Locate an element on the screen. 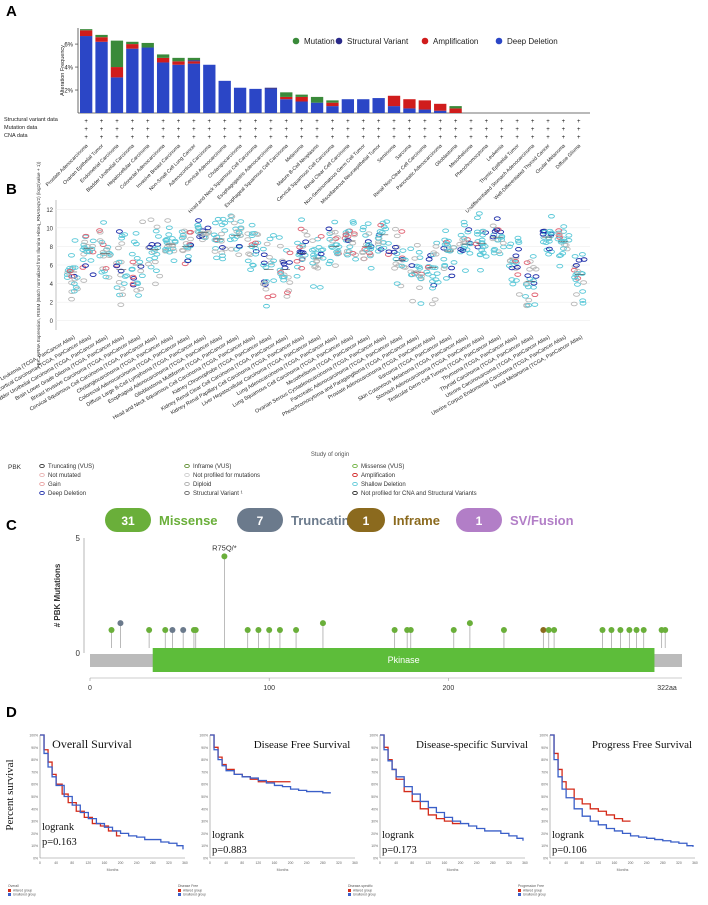  d-ytick-label: 40% is located at coordinates (204, 809).